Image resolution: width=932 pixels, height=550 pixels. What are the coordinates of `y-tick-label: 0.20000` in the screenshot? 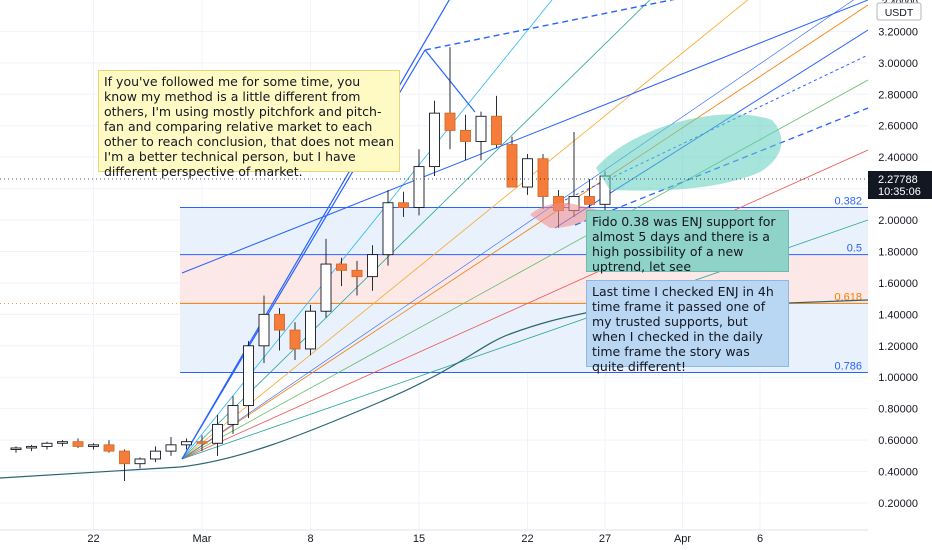 It's located at (898, 504).